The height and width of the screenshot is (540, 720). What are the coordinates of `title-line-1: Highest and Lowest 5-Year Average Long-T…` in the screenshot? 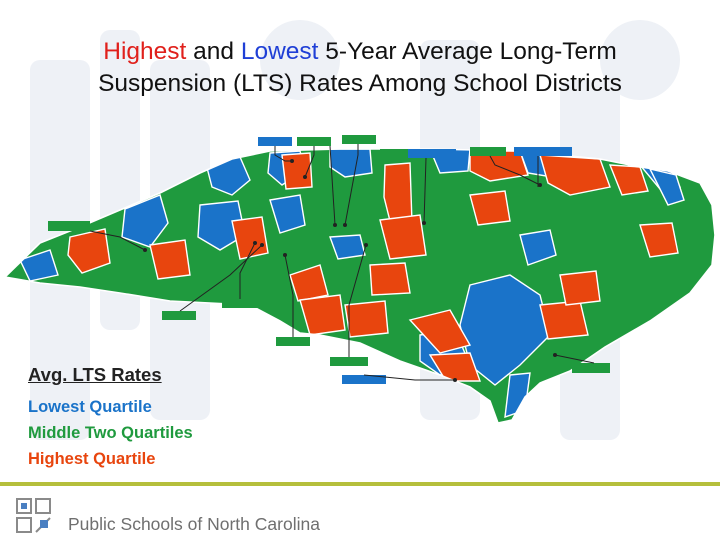 It's located at (360, 52).